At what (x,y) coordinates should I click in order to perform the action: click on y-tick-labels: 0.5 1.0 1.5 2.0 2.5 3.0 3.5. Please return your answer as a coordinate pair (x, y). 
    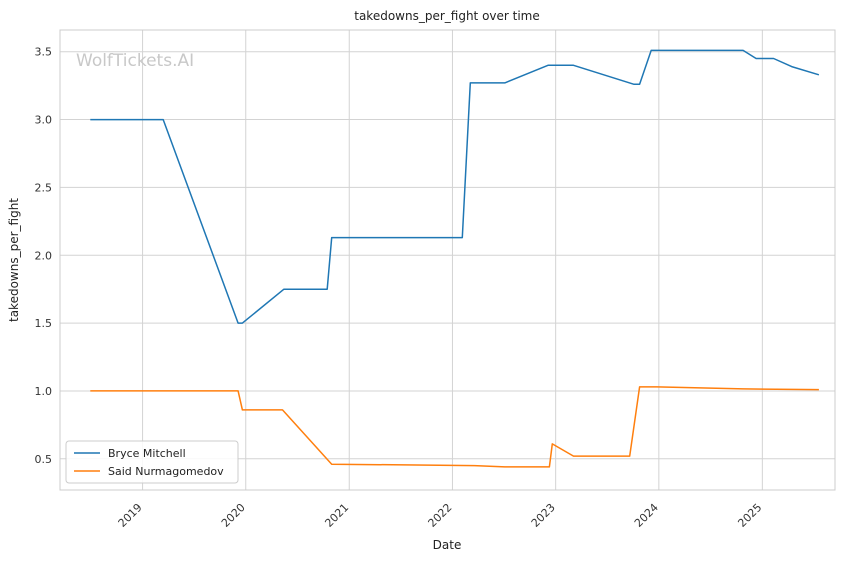
    Looking at the image, I should click on (44, 256).